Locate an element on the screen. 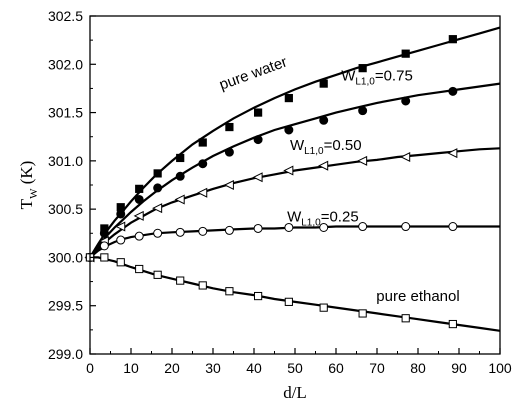 The height and width of the screenshot is (410, 512). y-tick-label-2: 300.0 is located at coordinates (65, 257).